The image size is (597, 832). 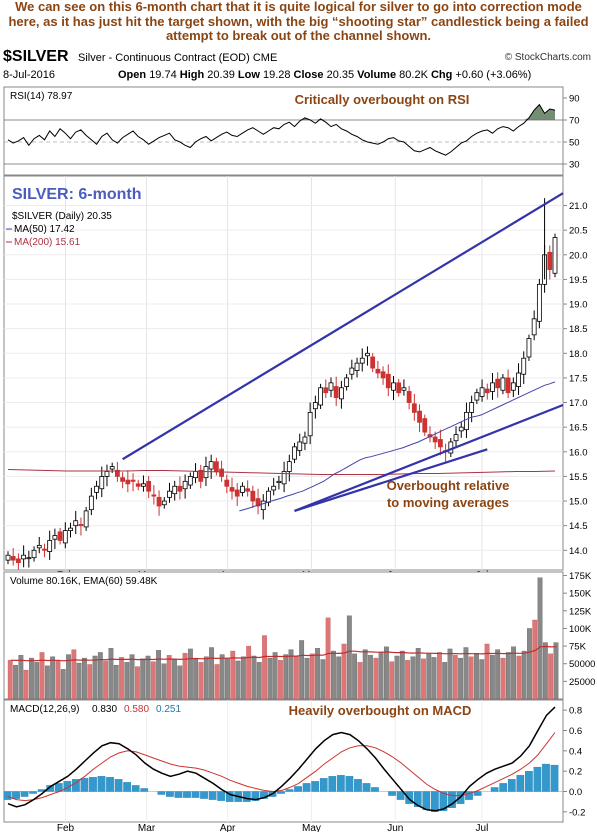 What do you see at coordinates (578, 378) in the screenshot?
I see `price-axis-tick-label: 17.5` at bounding box center [578, 378].